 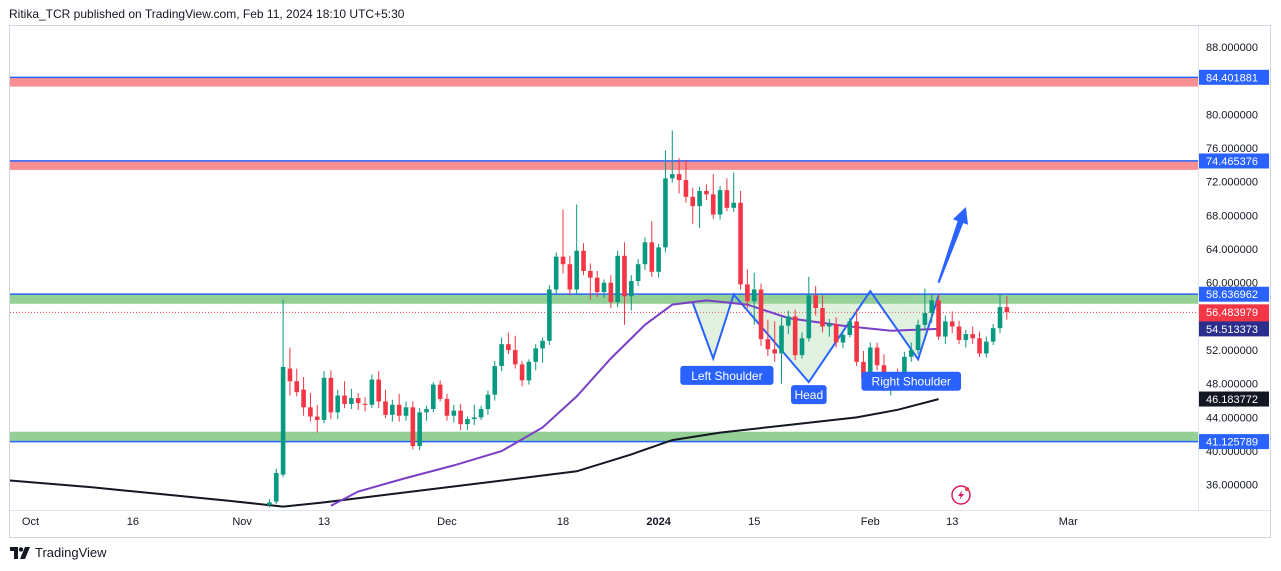 What do you see at coordinates (242, 522) in the screenshot?
I see `x-tick-label: Nov` at bounding box center [242, 522].